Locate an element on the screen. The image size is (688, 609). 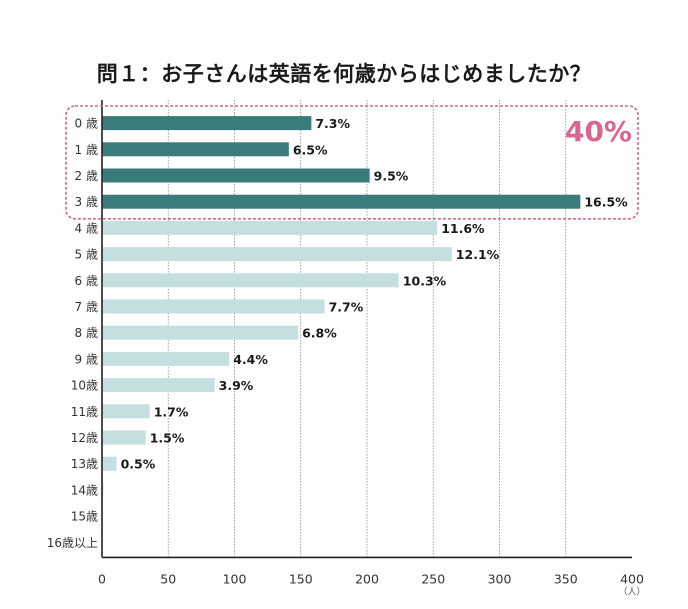
x-tick-label: 300 is located at coordinates (500, 578).